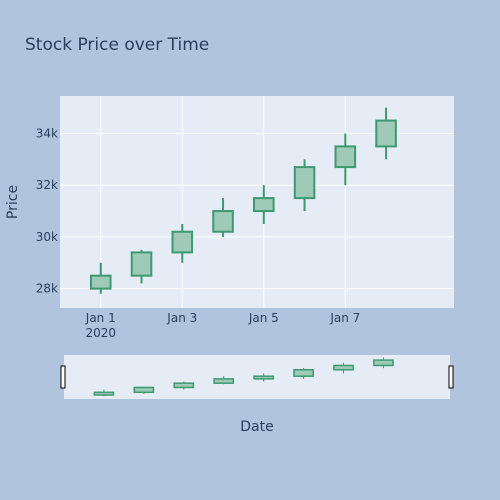  I want to click on x-tick-label: Jan 3, so click(181, 318).